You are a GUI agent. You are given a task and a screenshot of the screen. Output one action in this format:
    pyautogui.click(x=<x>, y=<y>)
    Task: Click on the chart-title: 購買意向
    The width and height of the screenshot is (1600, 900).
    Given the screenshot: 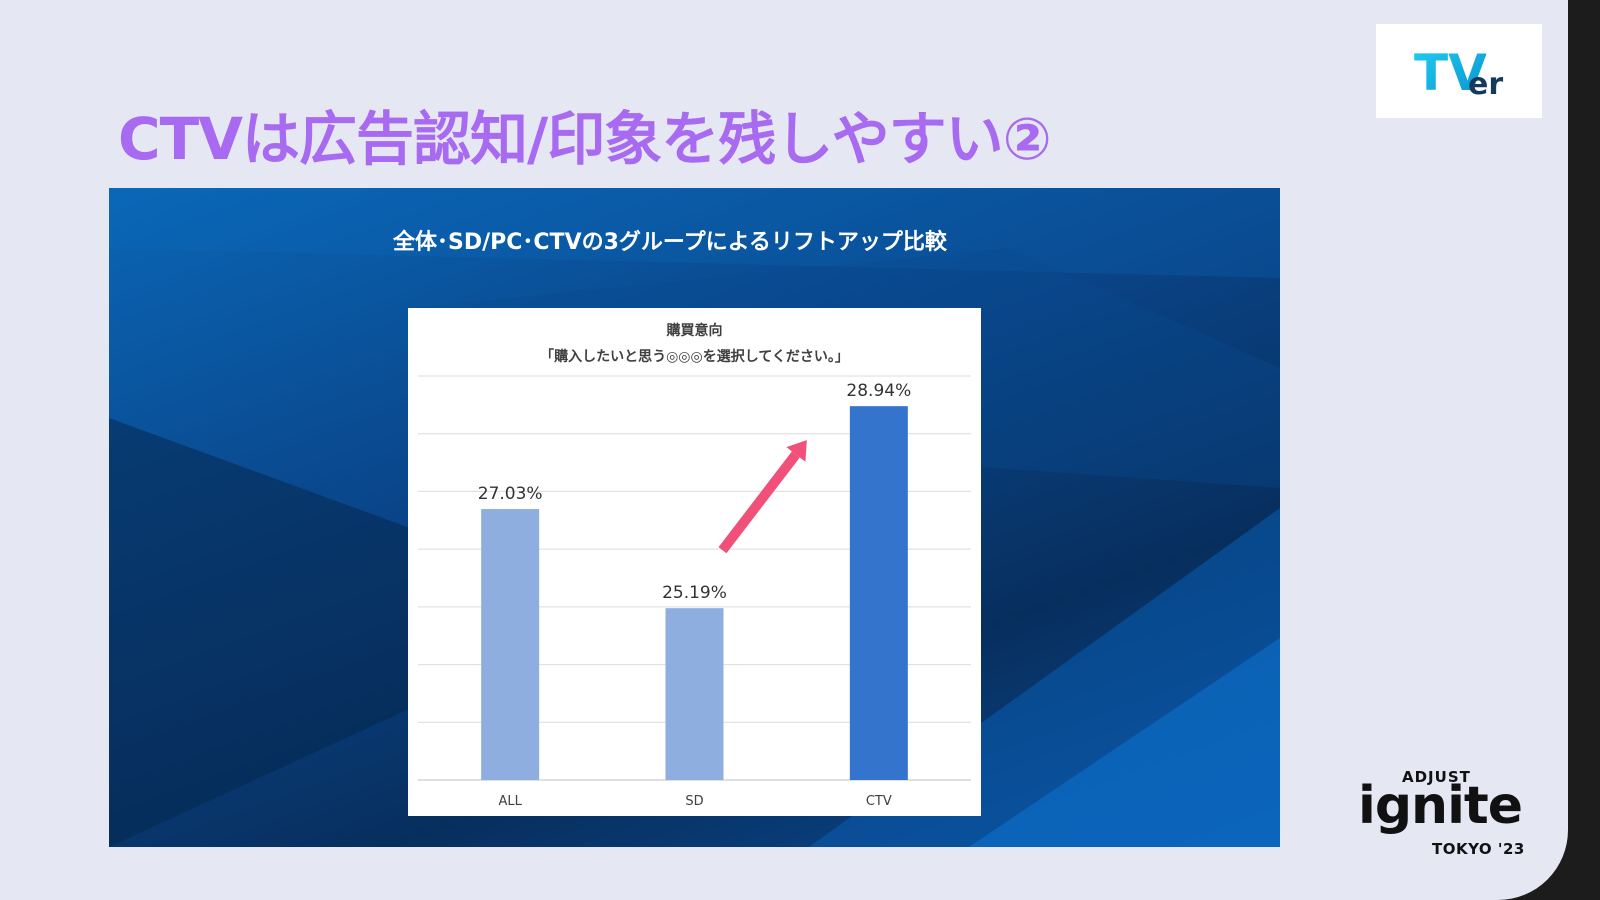 What is the action you would take?
    pyautogui.click(x=694, y=331)
    